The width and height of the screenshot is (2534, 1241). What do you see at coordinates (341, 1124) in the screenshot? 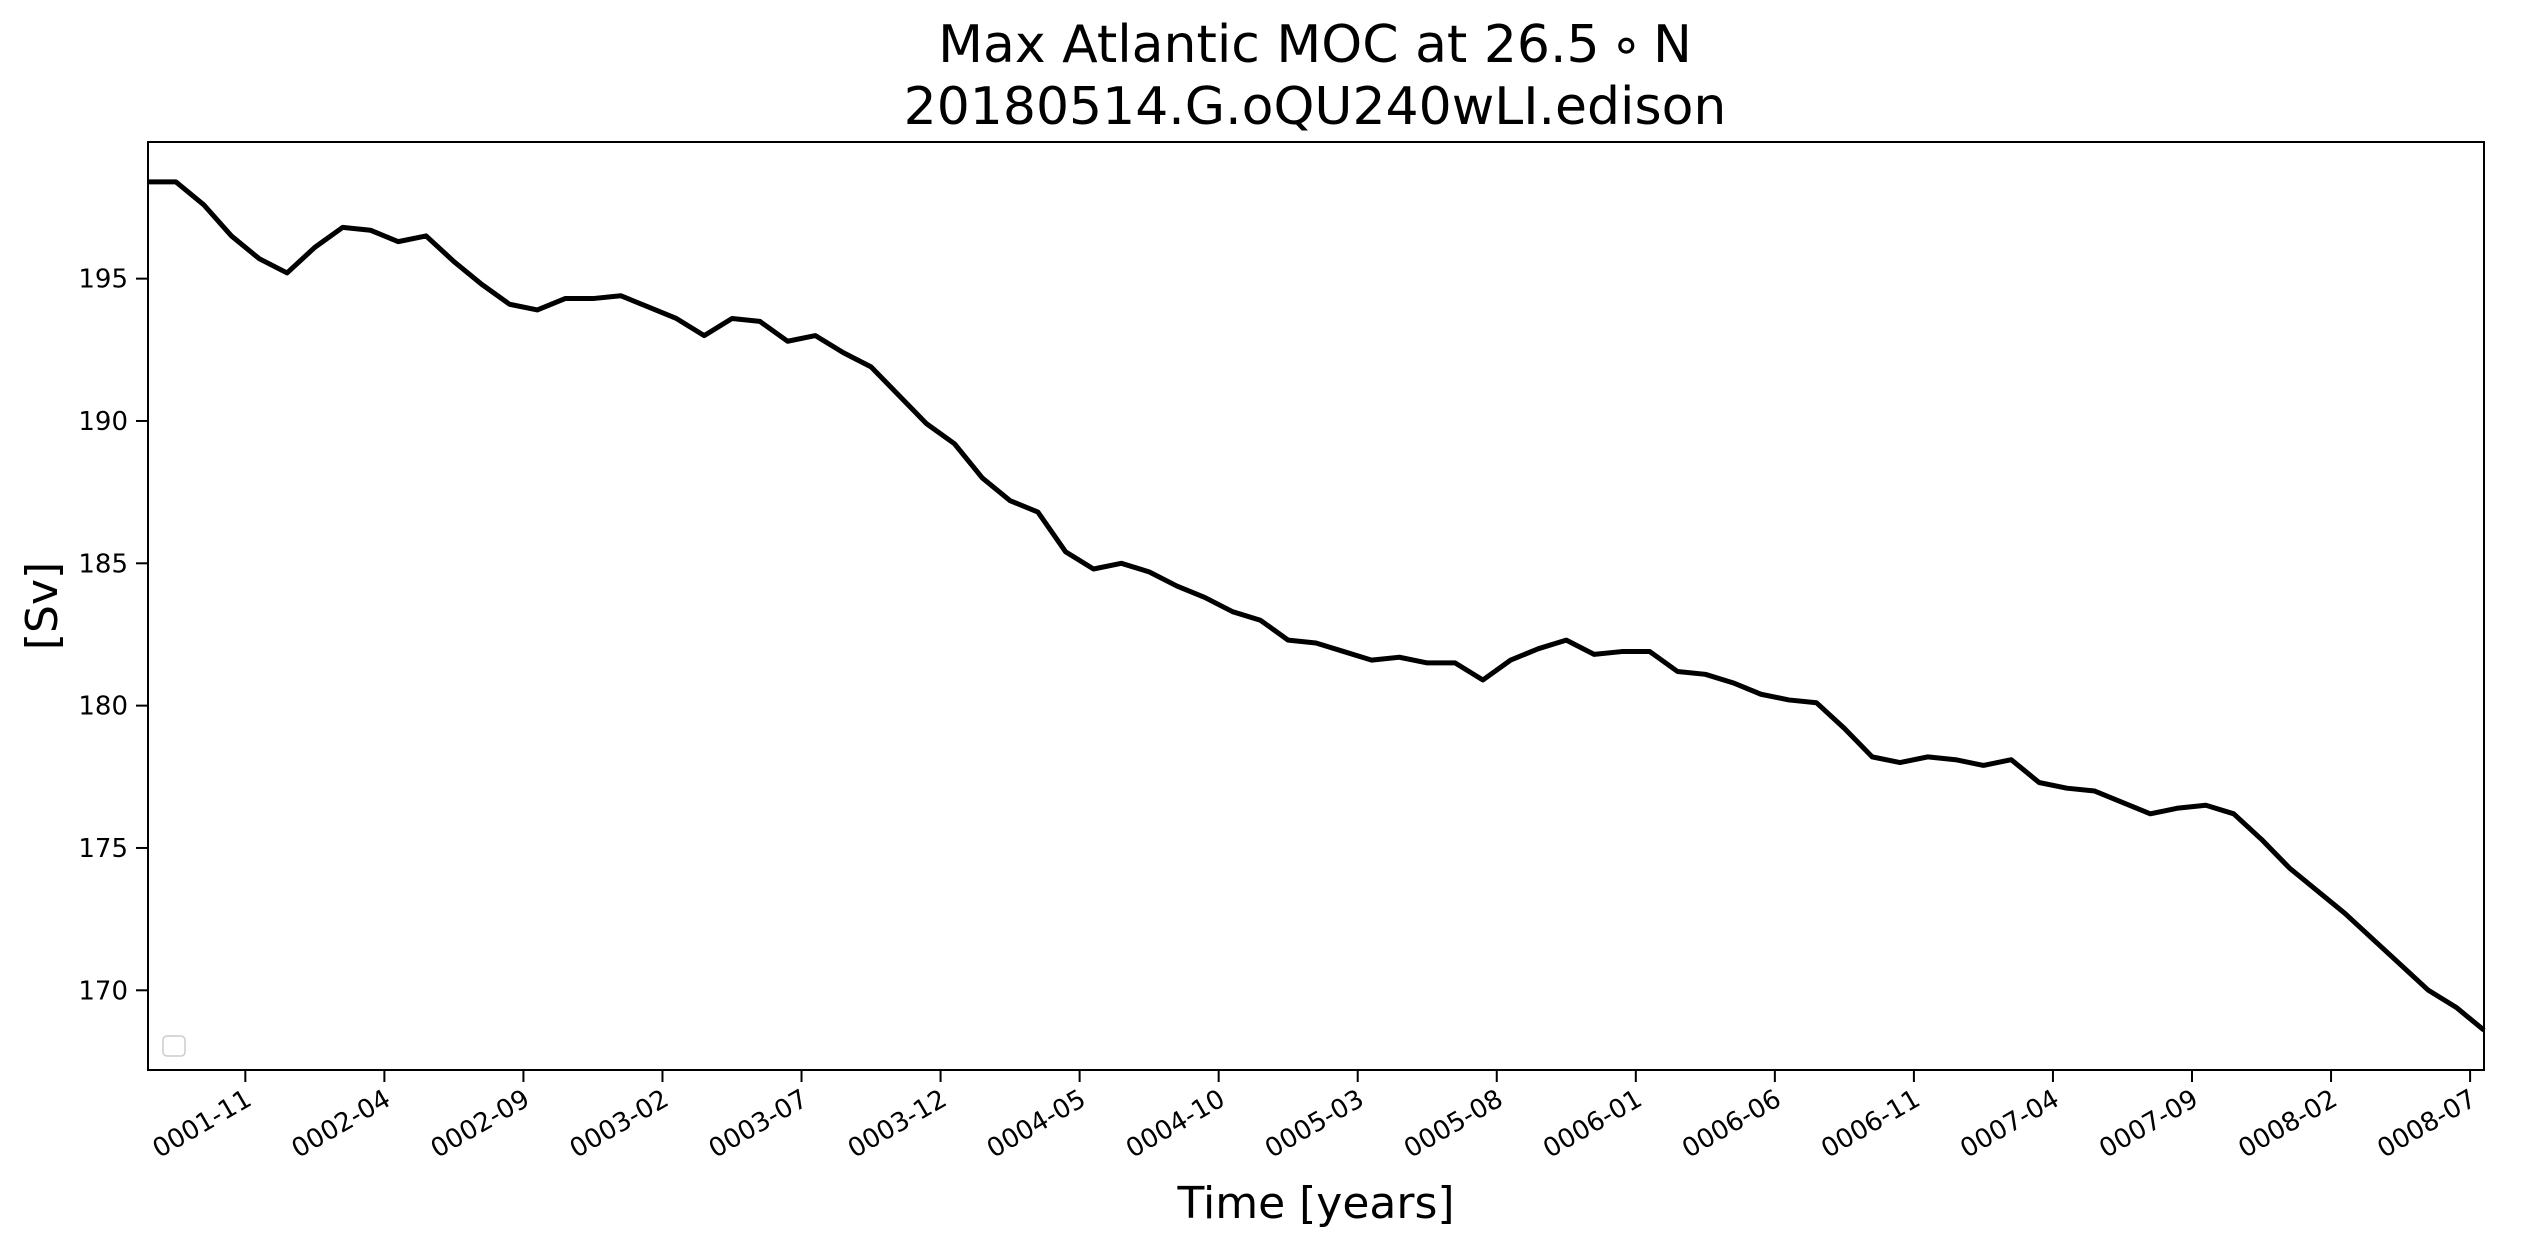
I see `x-tick-label: 0002-04` at bounding box center [341, 1124].